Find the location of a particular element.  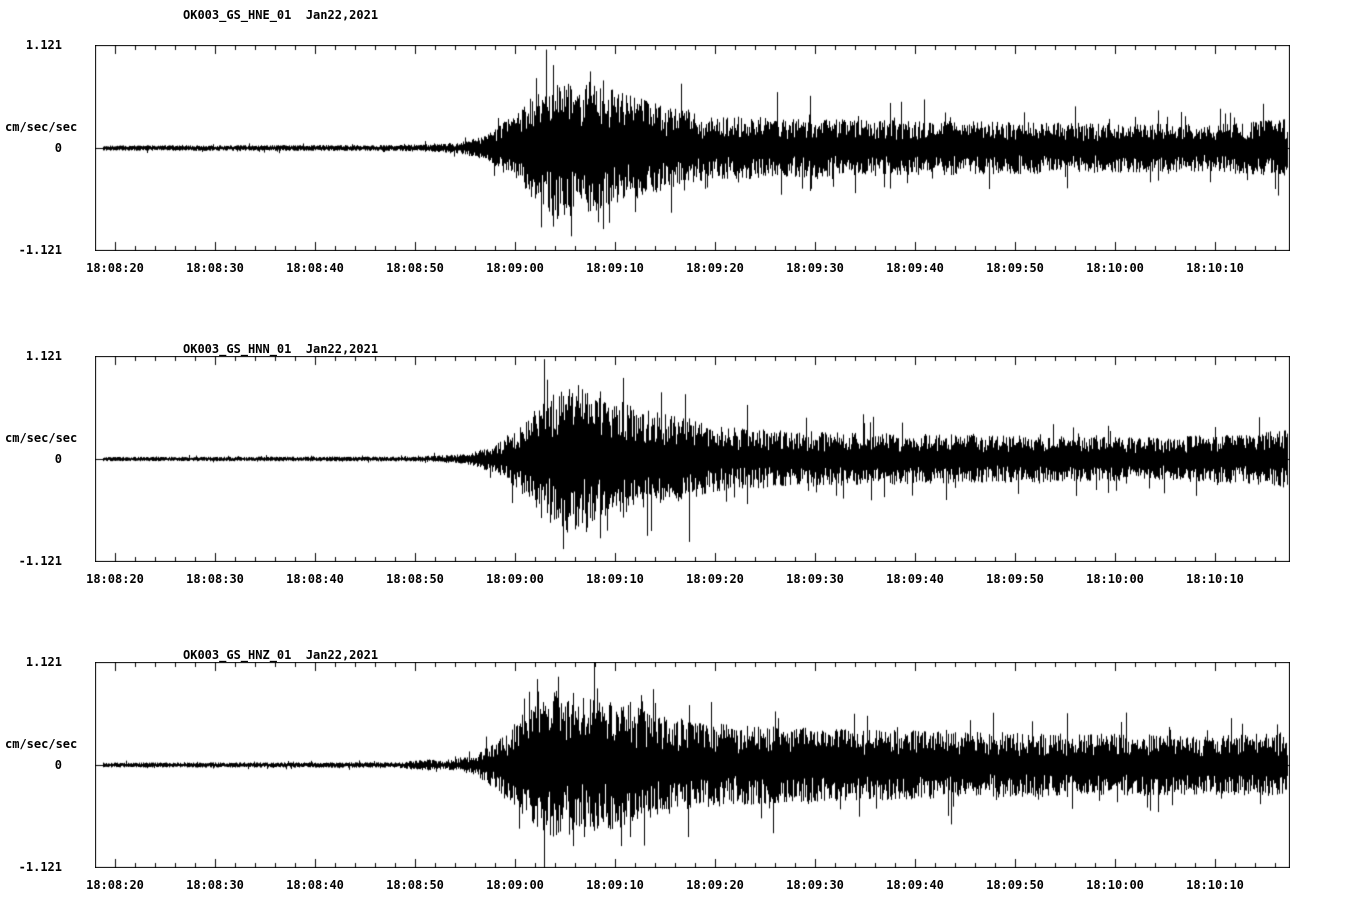

chart-title: OK003_GS_HNN_01 Jan22,2021 is located at coordinates (281, 349).